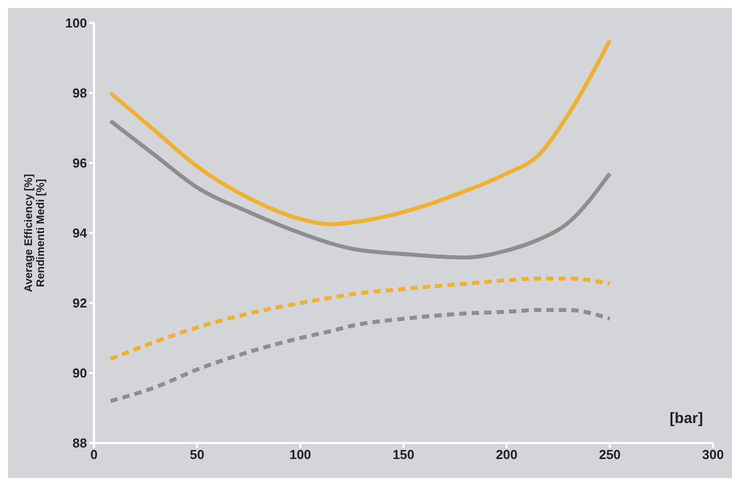 This screenshot has width=740, height=486. Describe the element at coordinates (79, 303) in the screenshot. I see `y-tick-label: 92` at that location.